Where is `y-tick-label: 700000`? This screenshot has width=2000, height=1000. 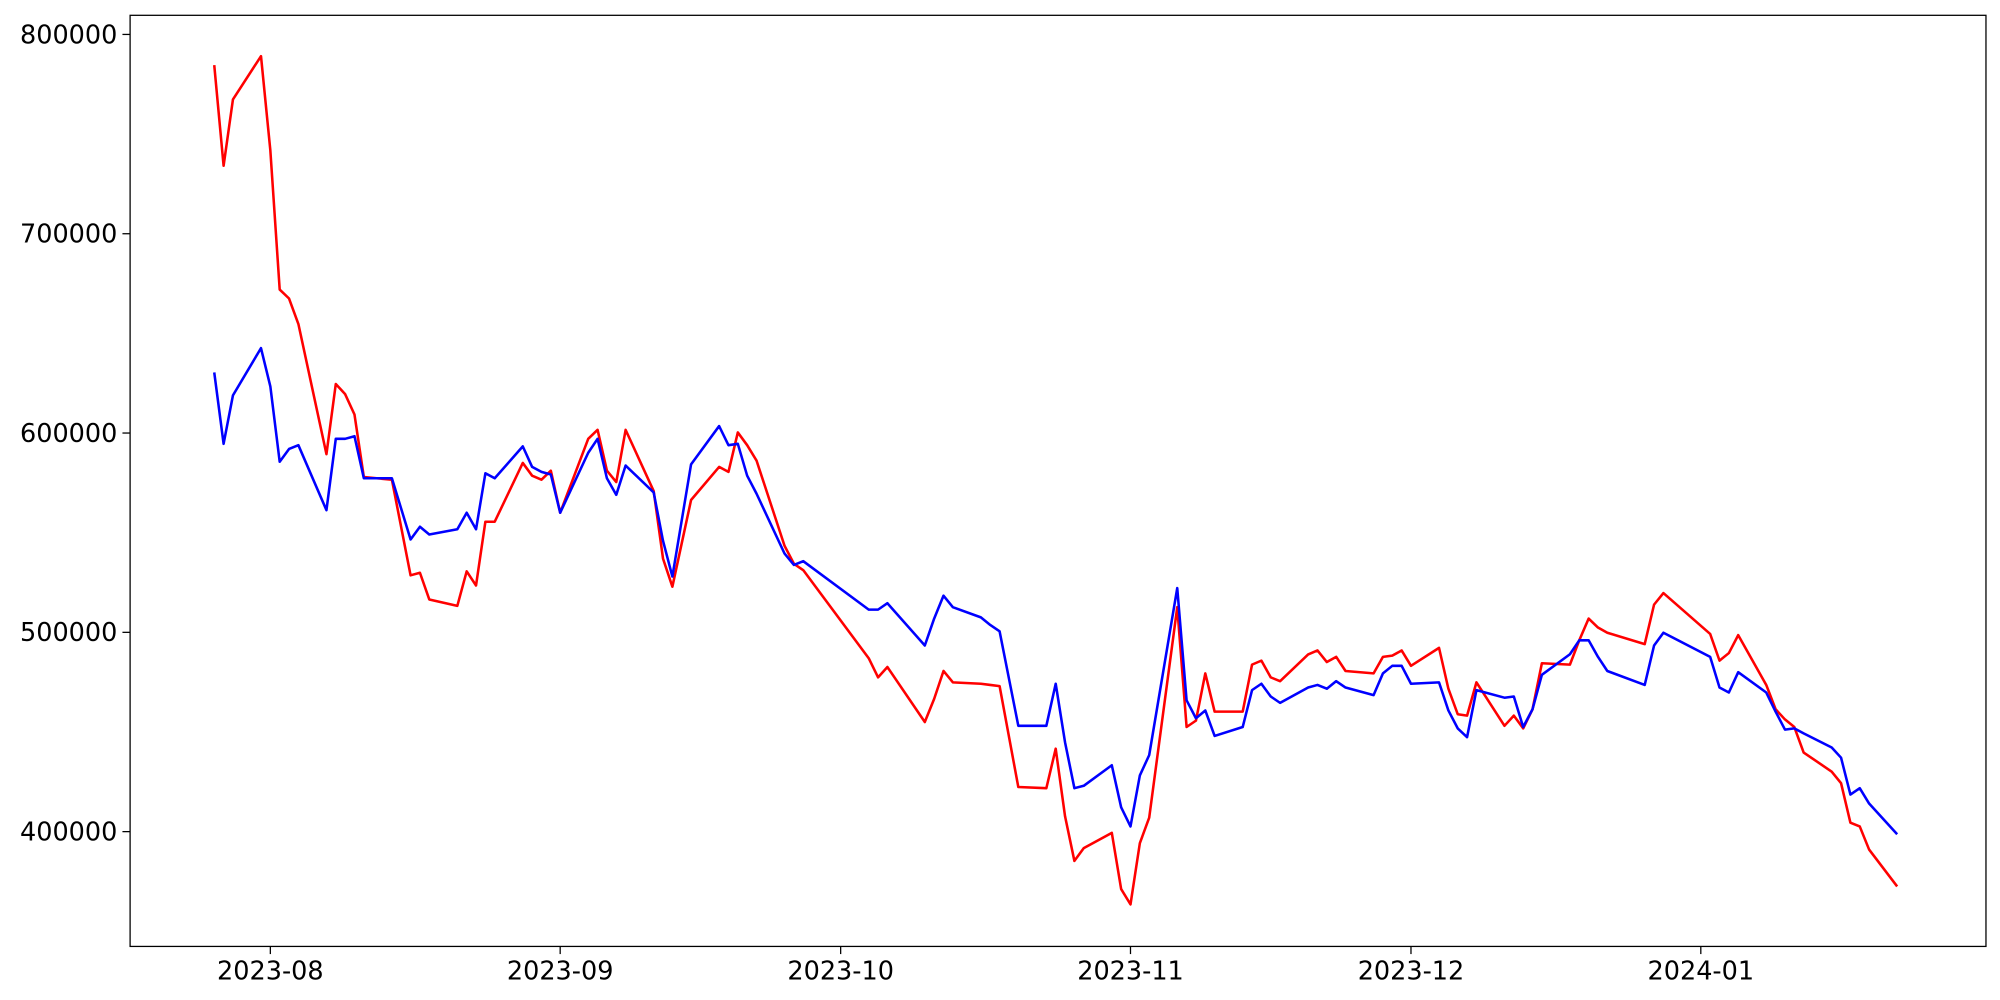
y-tick-label: 700000 is located at coordinates (68, 235).